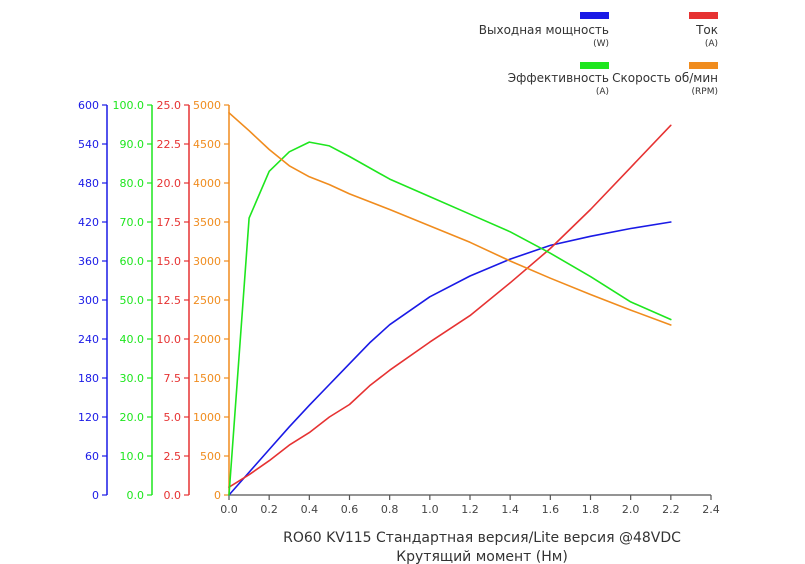  I want to click on legend-swatch-current, so click(703, 15).